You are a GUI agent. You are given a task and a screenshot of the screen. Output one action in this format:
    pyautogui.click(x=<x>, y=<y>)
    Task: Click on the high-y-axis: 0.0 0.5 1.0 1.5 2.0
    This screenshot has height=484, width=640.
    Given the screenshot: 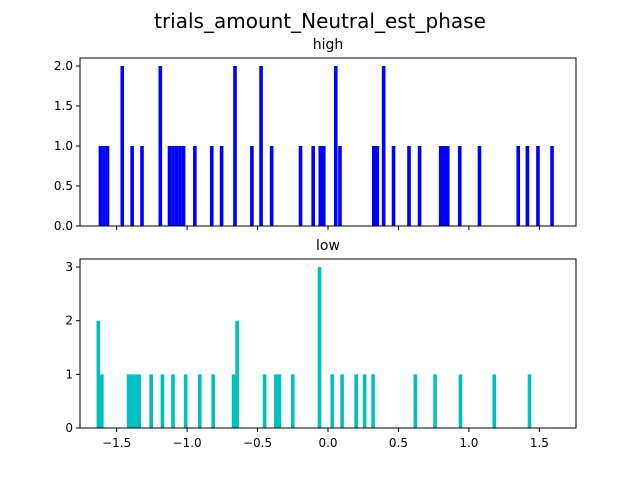 What is the action you would take?
    pyautogui.click(x=67, y=146)
    